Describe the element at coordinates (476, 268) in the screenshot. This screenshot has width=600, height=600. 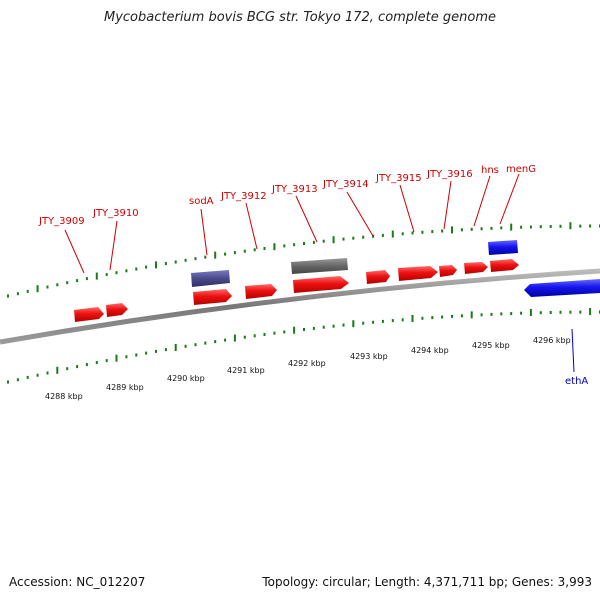
I see `gene-arrow-hns` at that location.